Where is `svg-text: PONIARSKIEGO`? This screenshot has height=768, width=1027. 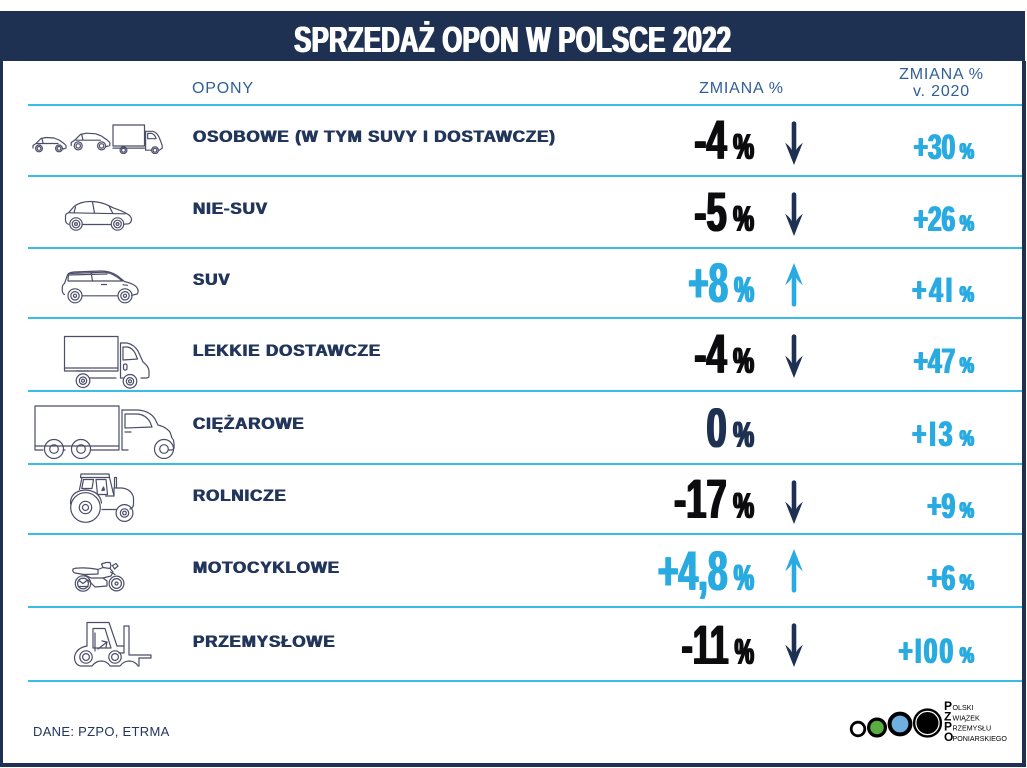
svg-text: PONIARSKIEGO is located at coordinates (980, 739).